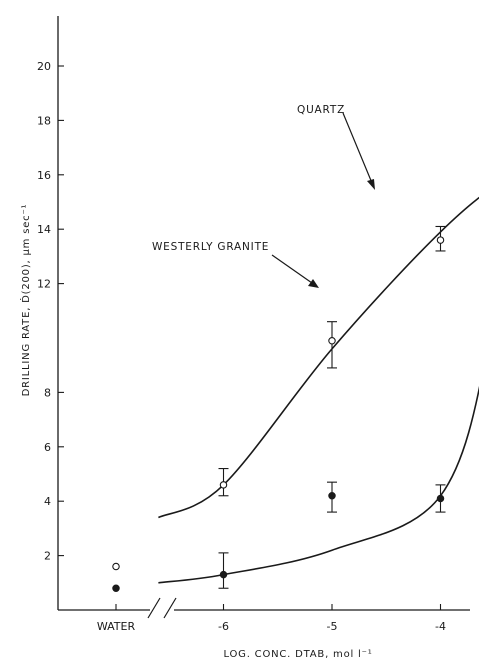 The height and width of the screenshot is (664, 479). Describe the element at coordinates (357, 148) in the screenshot. I see `annotation-quartz-arrow` at that location.